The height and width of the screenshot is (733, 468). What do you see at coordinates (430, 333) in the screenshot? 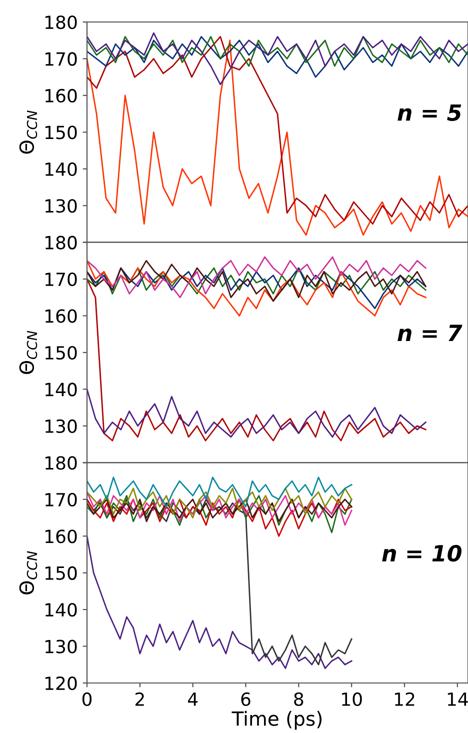
I see `annotation: n = 7` at bounding box center [430, 333].